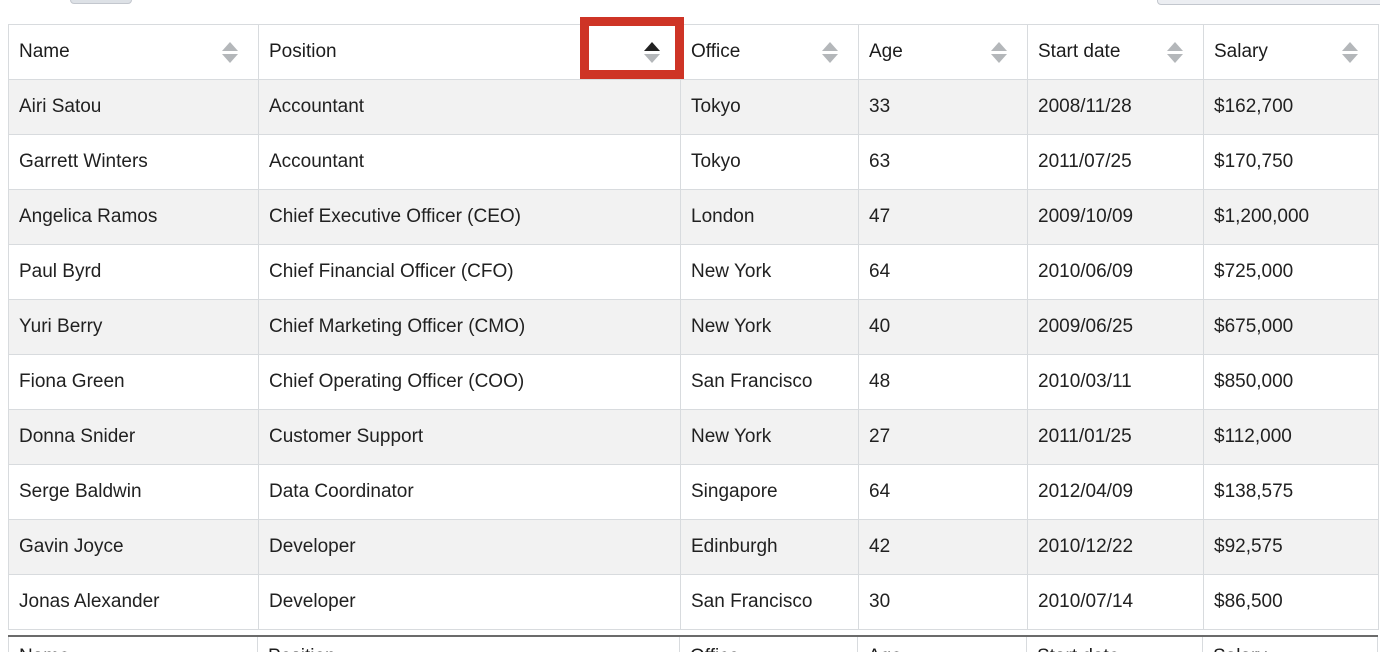  What do you see at coordinates (1115, 602) in the screenshot?
I see `cell-start-date: 2010/07/14` at bounding box center [1115, 602].